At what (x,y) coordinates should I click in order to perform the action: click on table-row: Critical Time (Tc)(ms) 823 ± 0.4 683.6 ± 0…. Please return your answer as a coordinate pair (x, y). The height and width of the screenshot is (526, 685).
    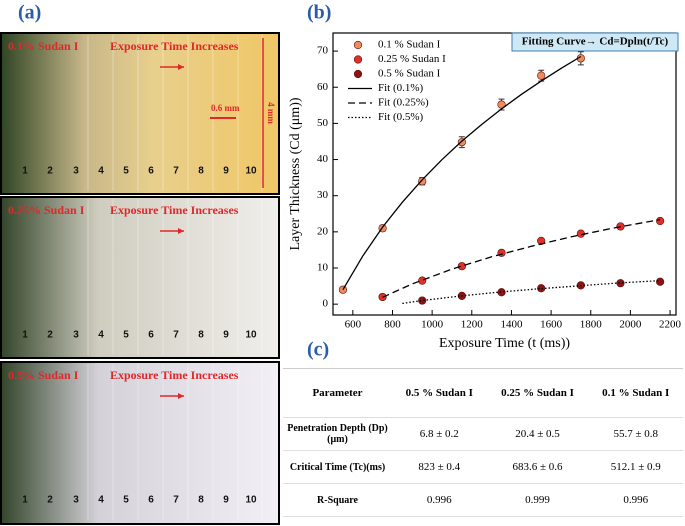
    Looking at the image, I should click on (483, 467).